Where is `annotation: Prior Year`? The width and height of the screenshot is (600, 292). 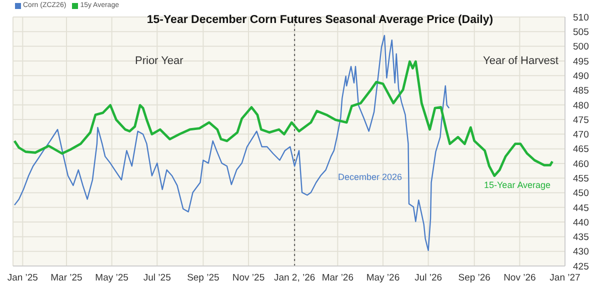 annotation: Prior Year is located at coordinates (159, 61).